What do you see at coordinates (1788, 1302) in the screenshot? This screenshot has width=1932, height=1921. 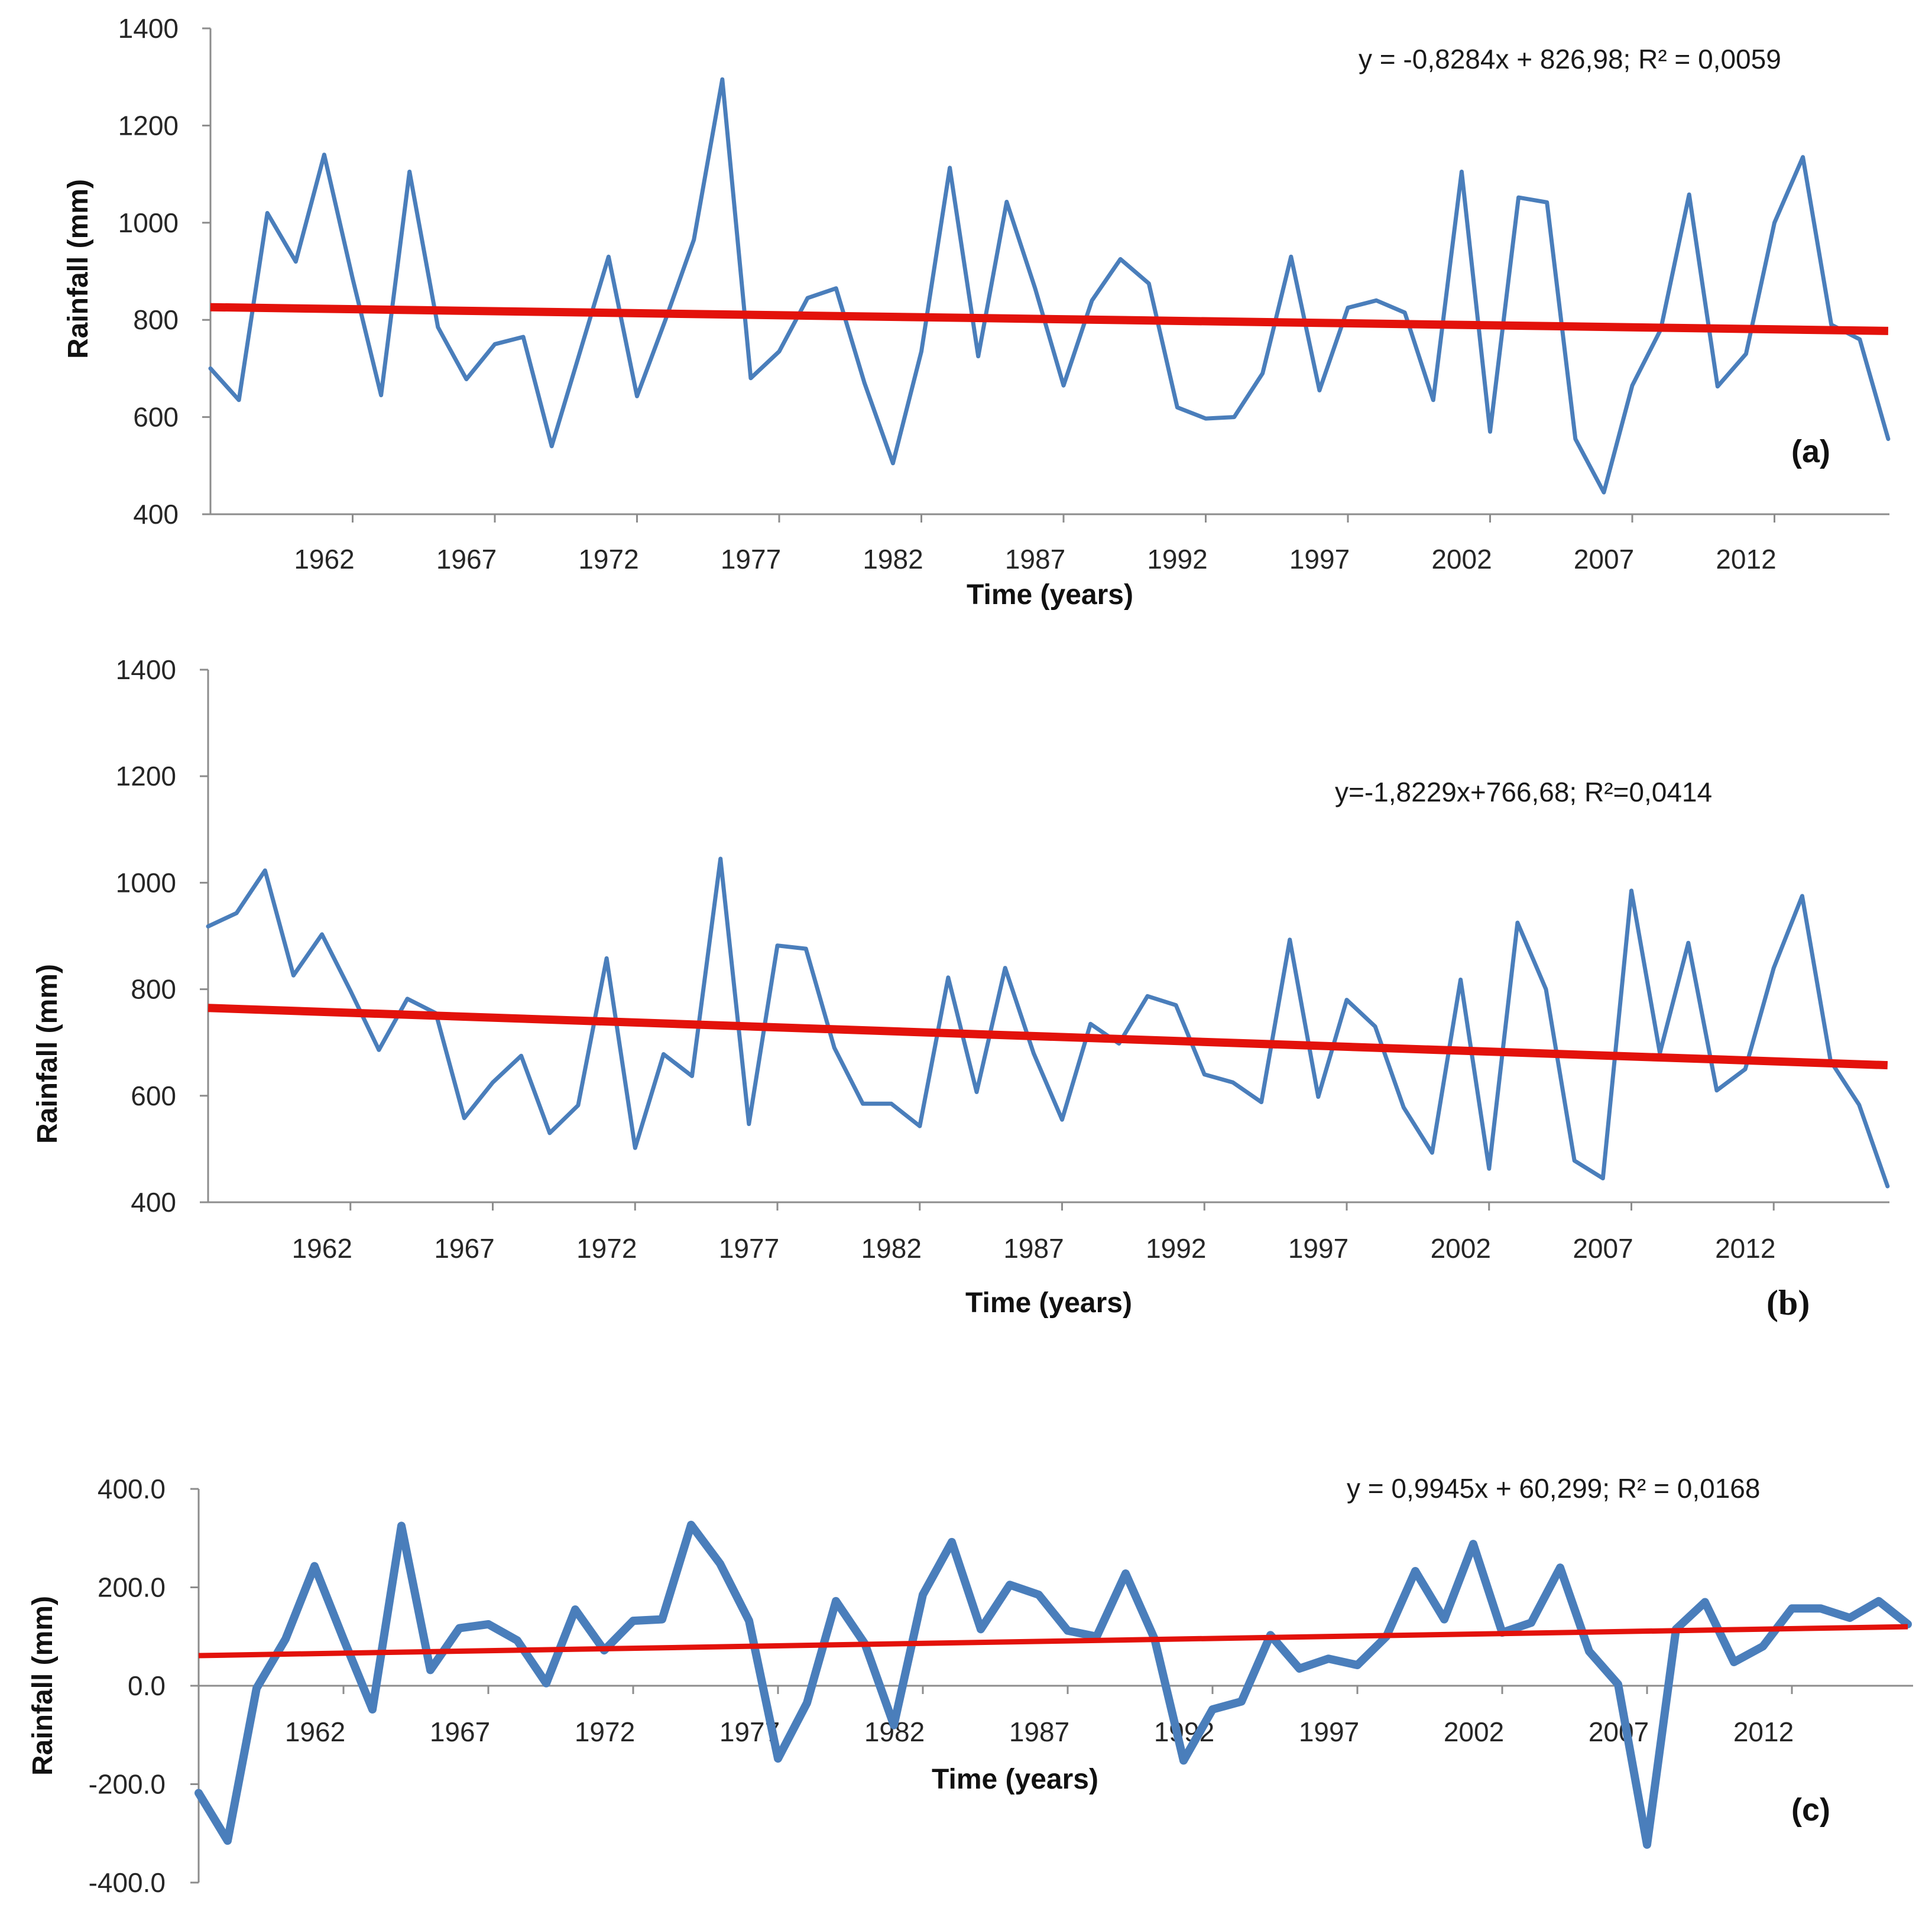 I see `panel-label: (b)` at bounding box center [1788, 1302].